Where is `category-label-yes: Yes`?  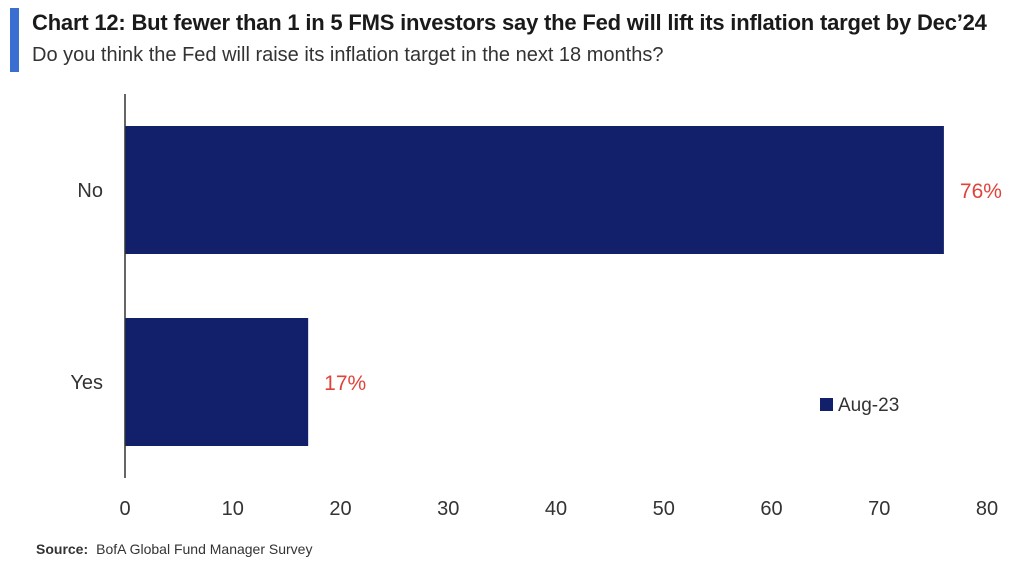
category-label-yes: Yes is located at coordinates (86, 383).